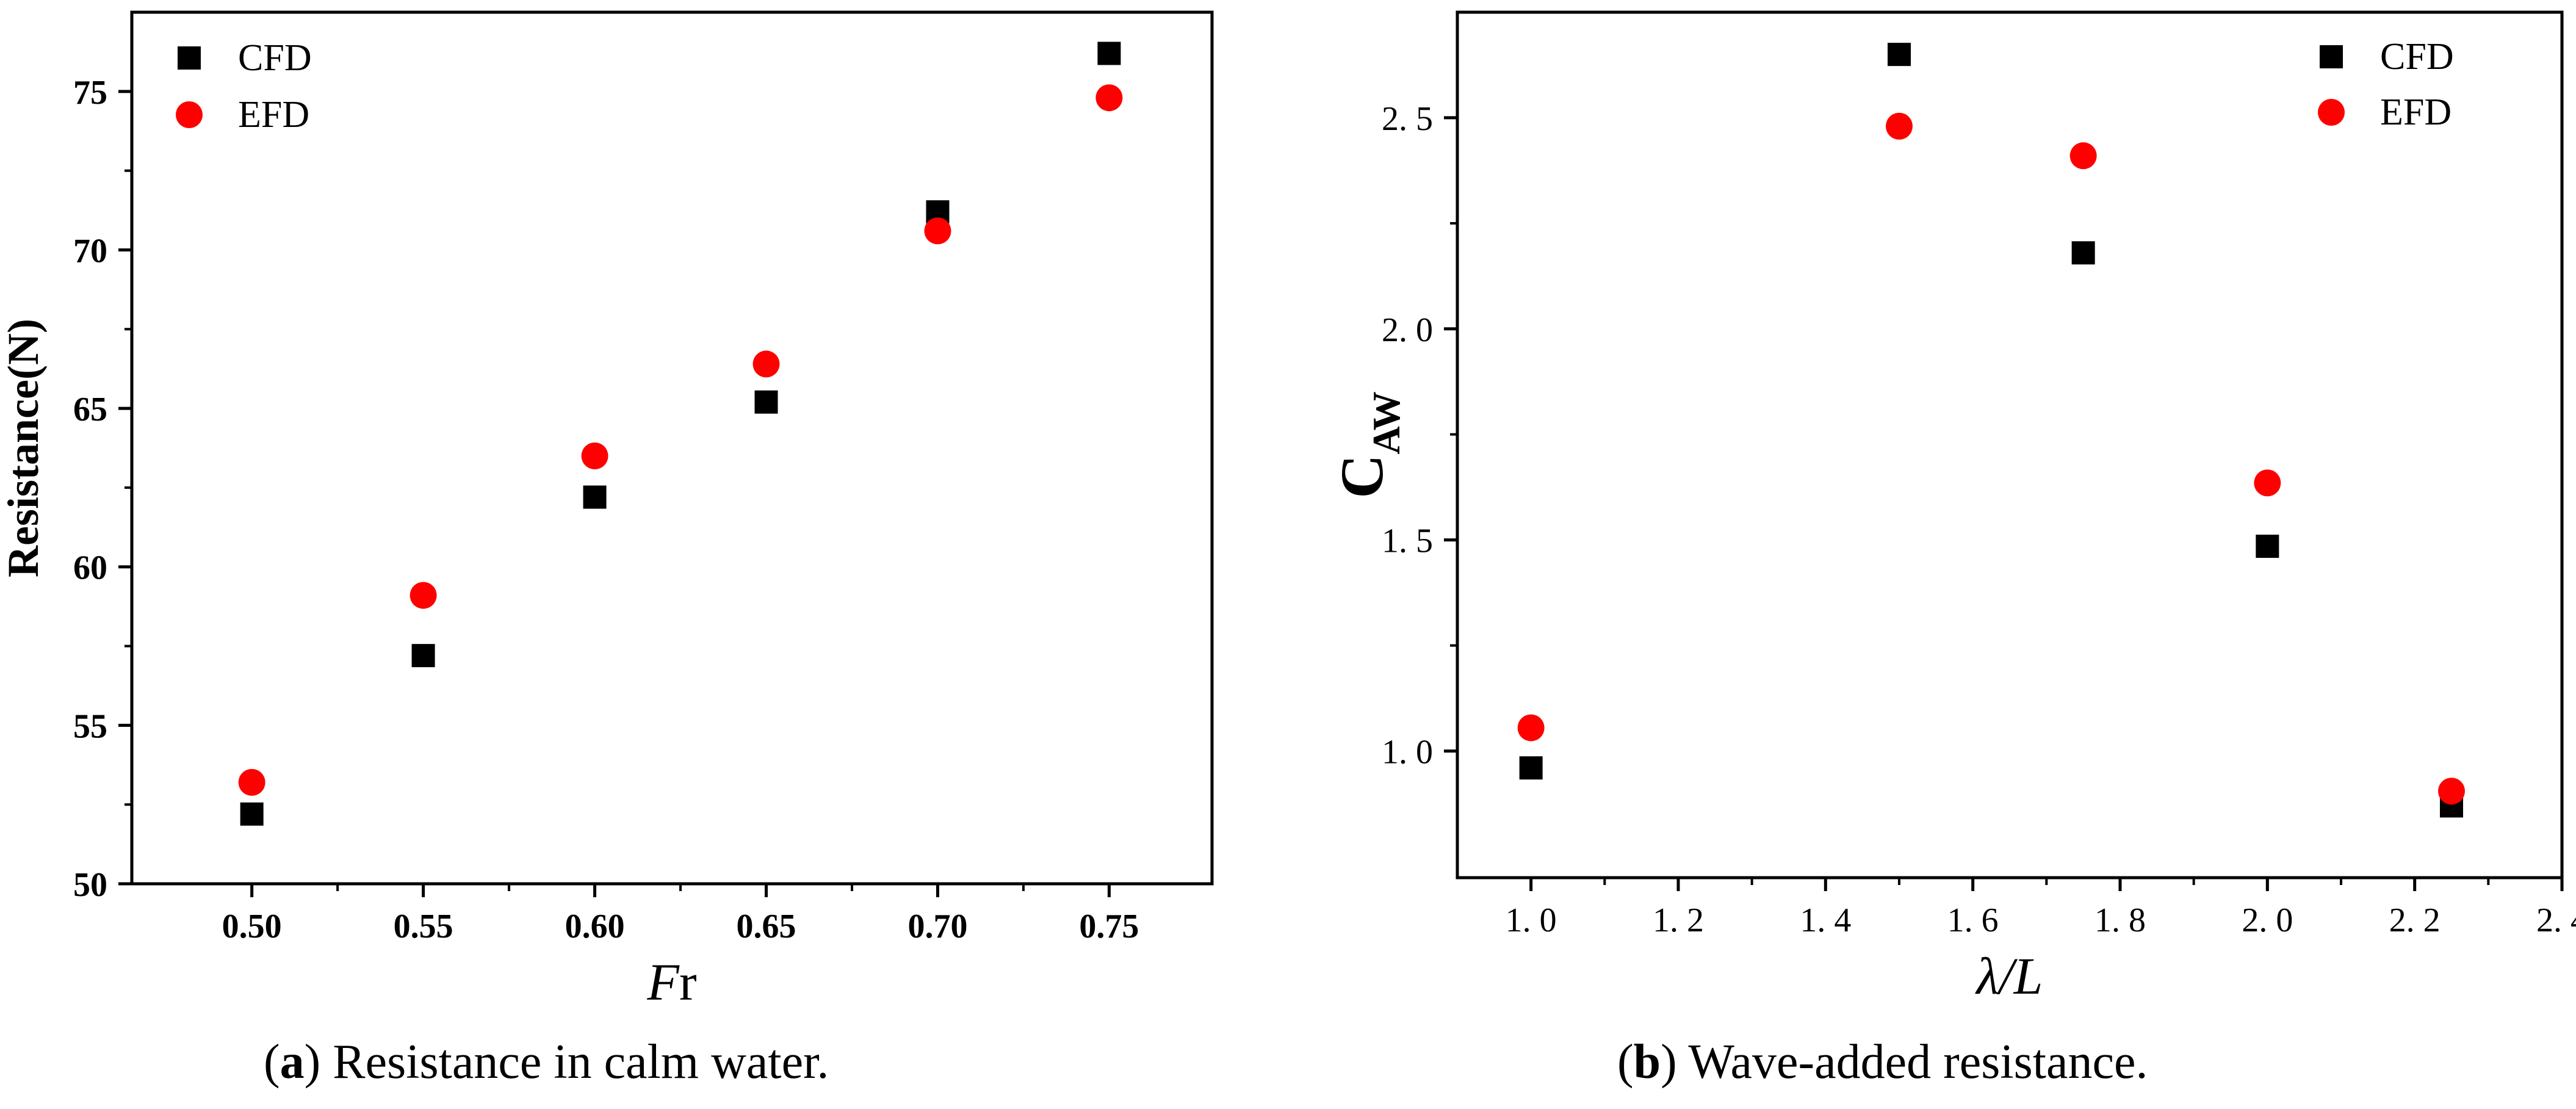  I want to click on x-tick-label-a: 0.75, so click(1109, 926).